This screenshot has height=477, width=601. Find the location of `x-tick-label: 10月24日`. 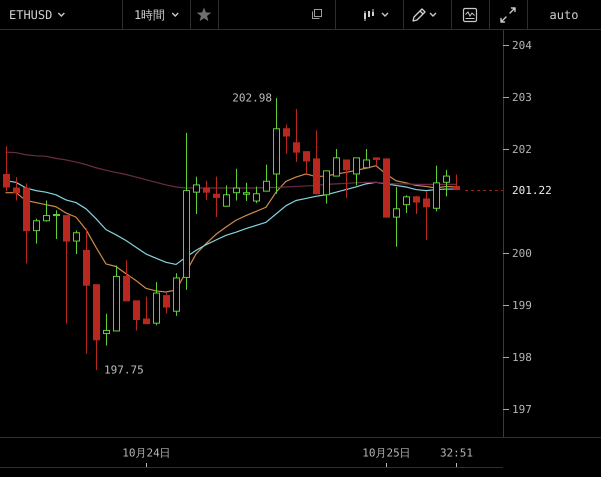

x-tick-label: 10月24日 is located at coordinates (146, 453).